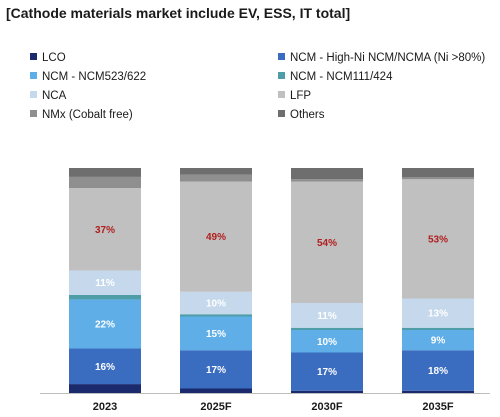 This screenshot has width=500, height=417. I want to click on bar-segment-lco-2030f, so click(327, 391).